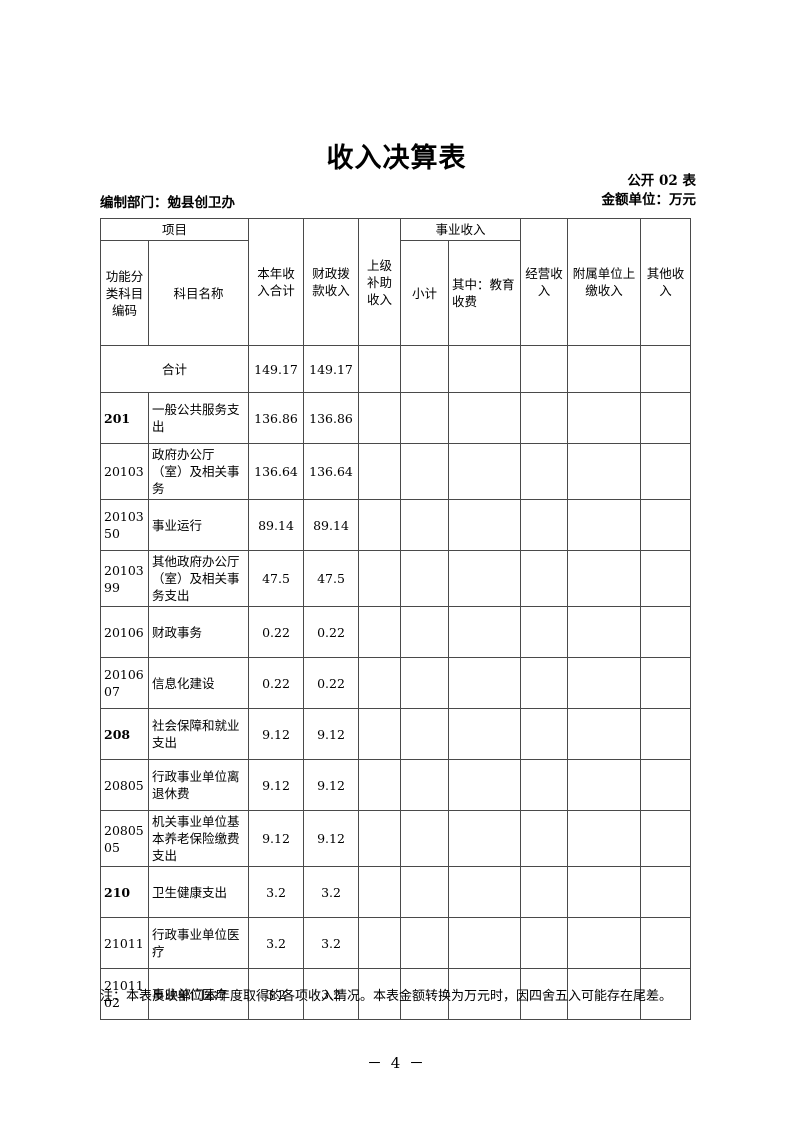  What do you see at coordinates (124, 734) in the screenshot?
I see `row-function-code: 208` at bounding box center [124, 734].